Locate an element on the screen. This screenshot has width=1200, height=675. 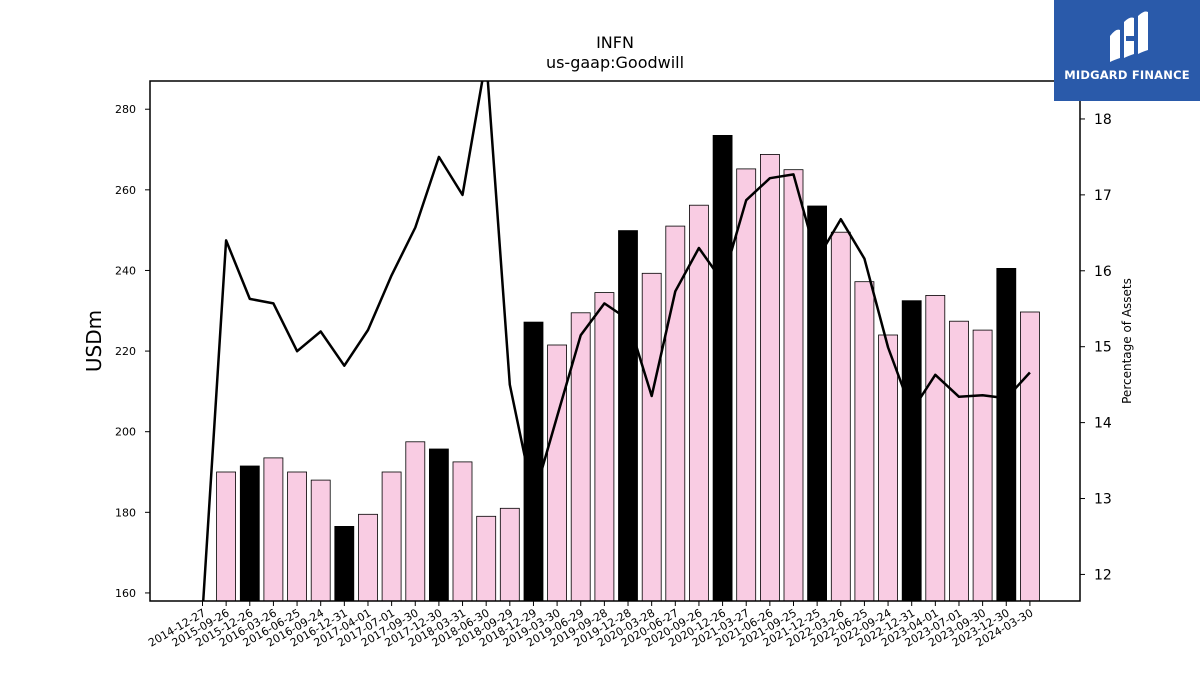
y-tick-label: 180 is located at coordinates (125, 512).